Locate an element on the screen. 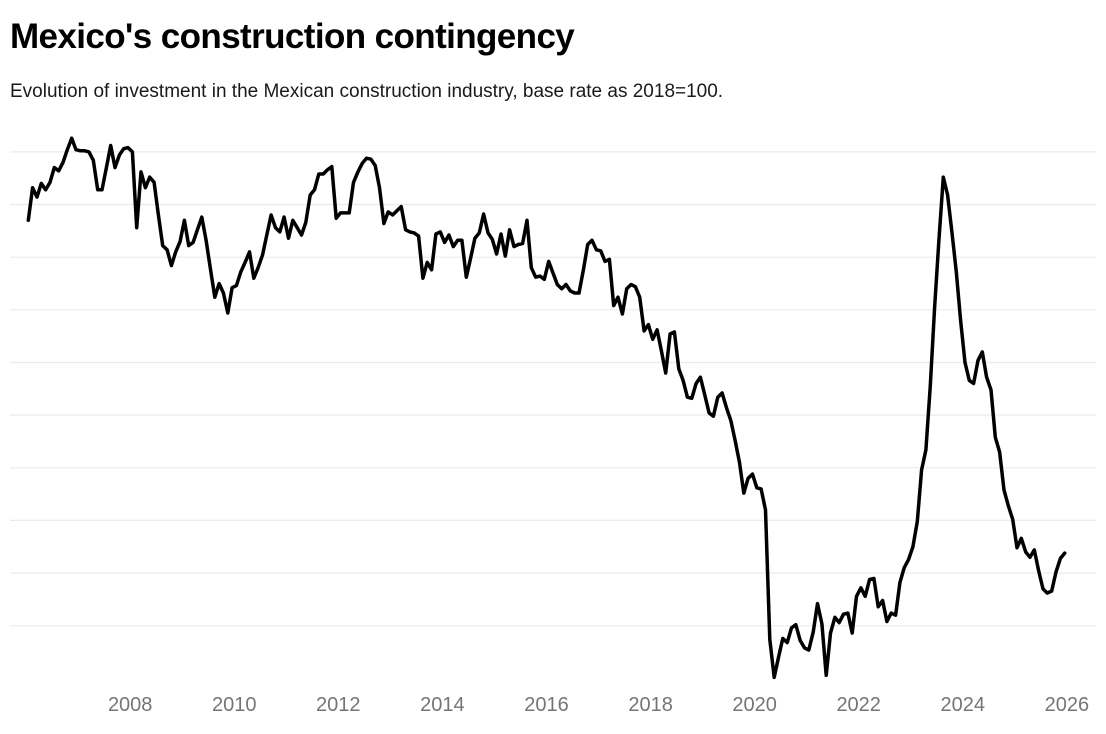 This screenshot has height=734, width=1106. x-axis-tick-label: 2026 is located at coordinates (1067, 705).